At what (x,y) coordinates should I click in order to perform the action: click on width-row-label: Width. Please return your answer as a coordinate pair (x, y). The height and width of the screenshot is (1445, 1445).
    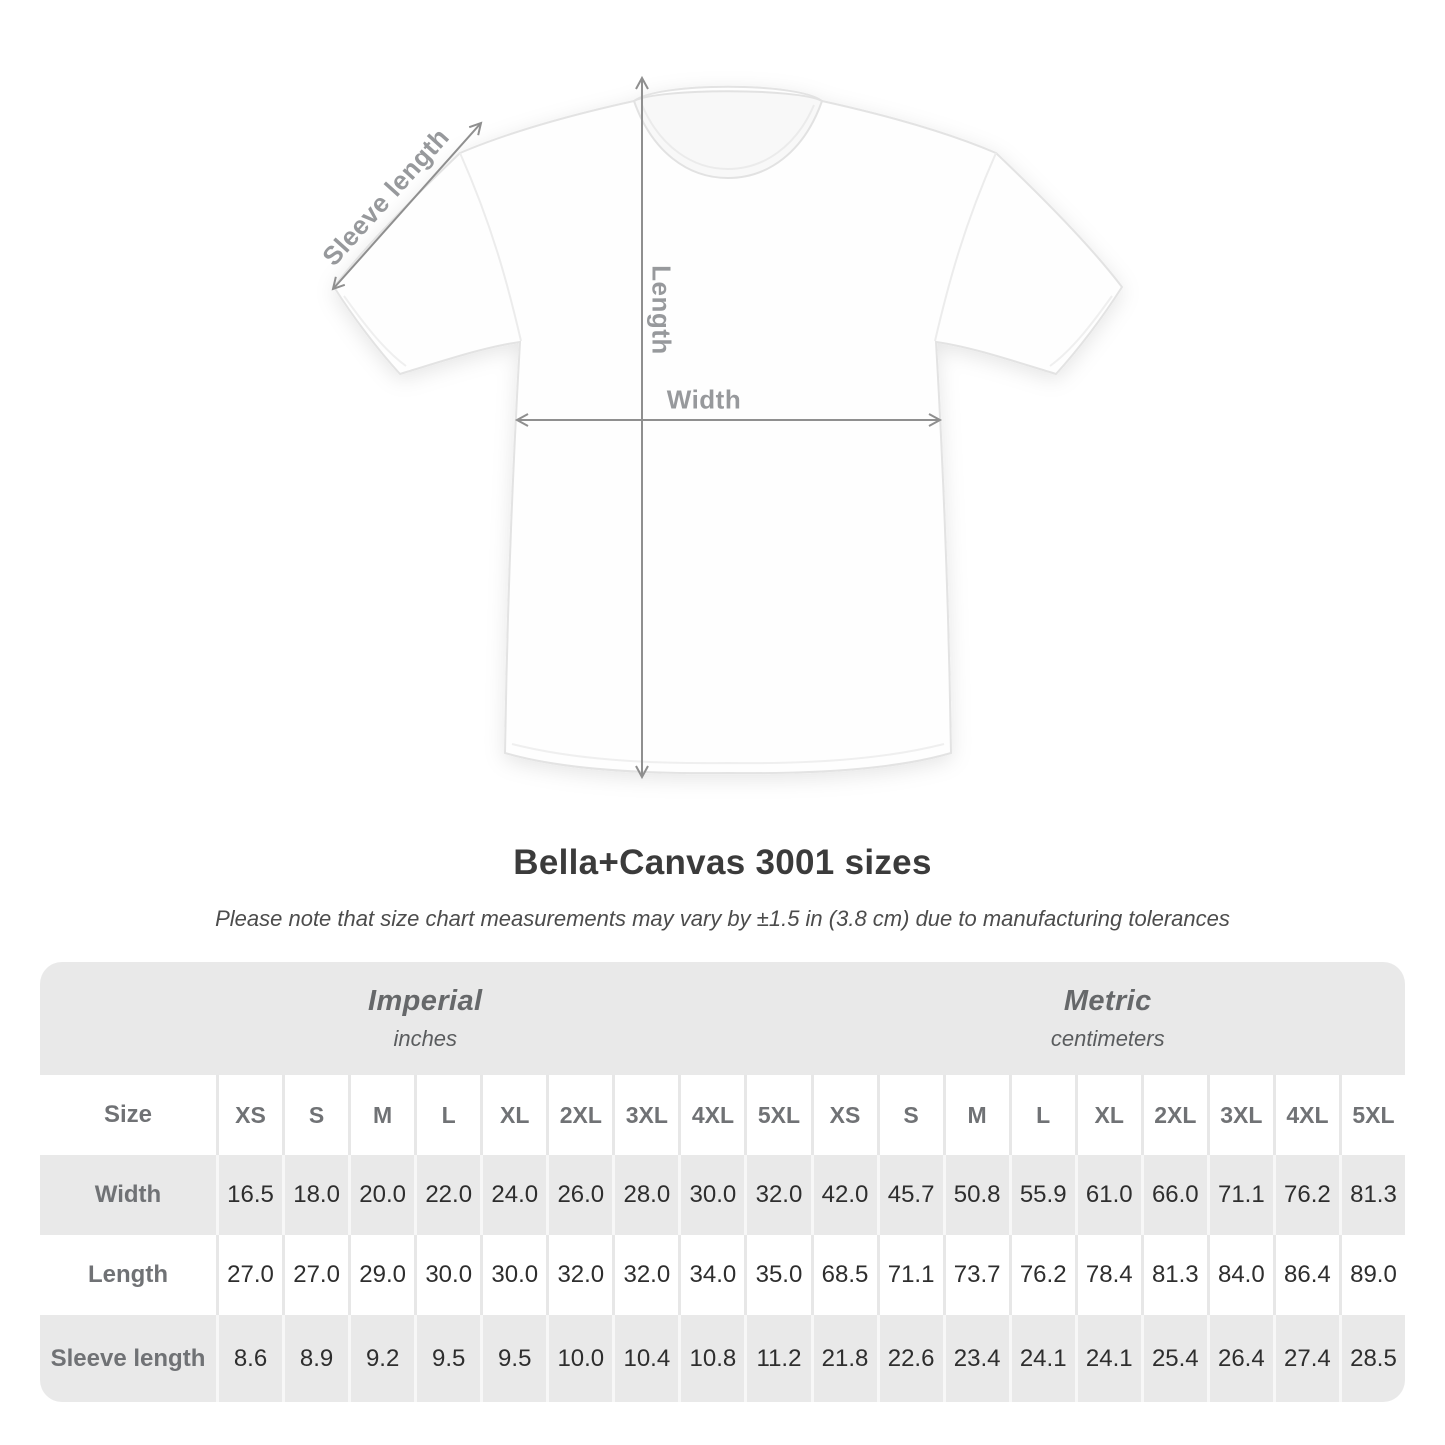
    Looking at the image, I should click on (128, 1194).